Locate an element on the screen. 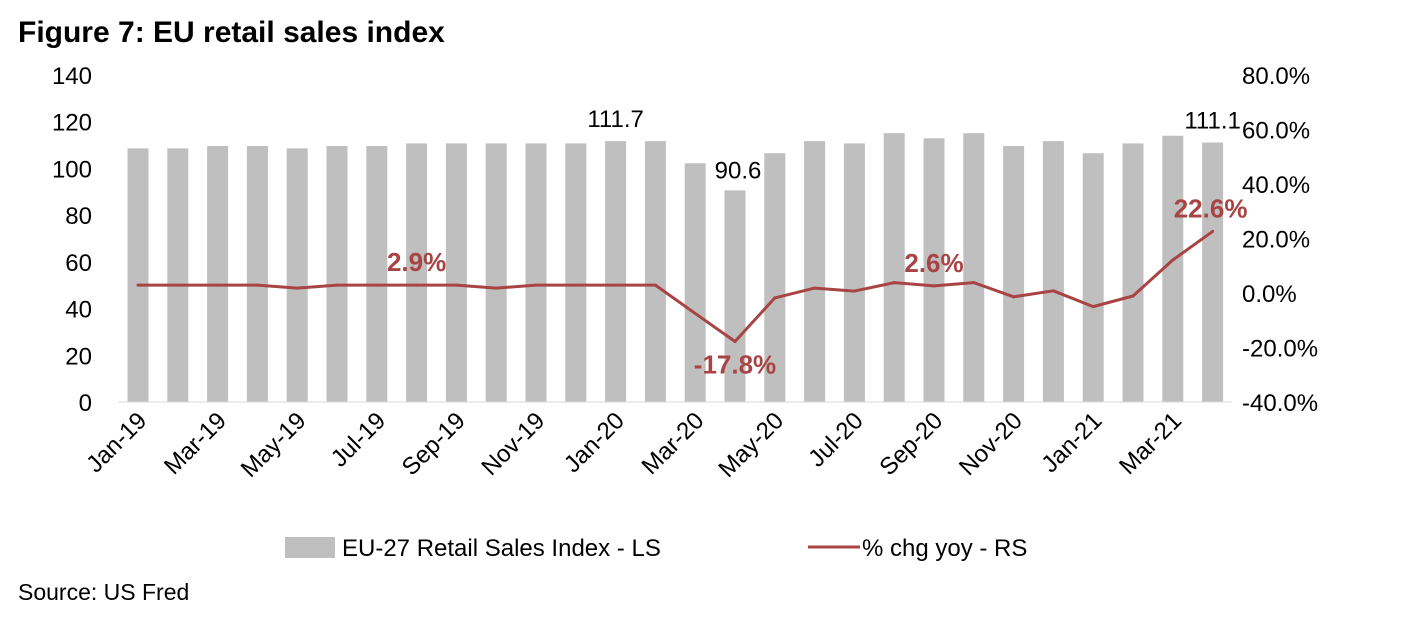 The height and width of the screenshot is (630, 1414). x-tick-label: May-20 is located at coordinates (751, 445).